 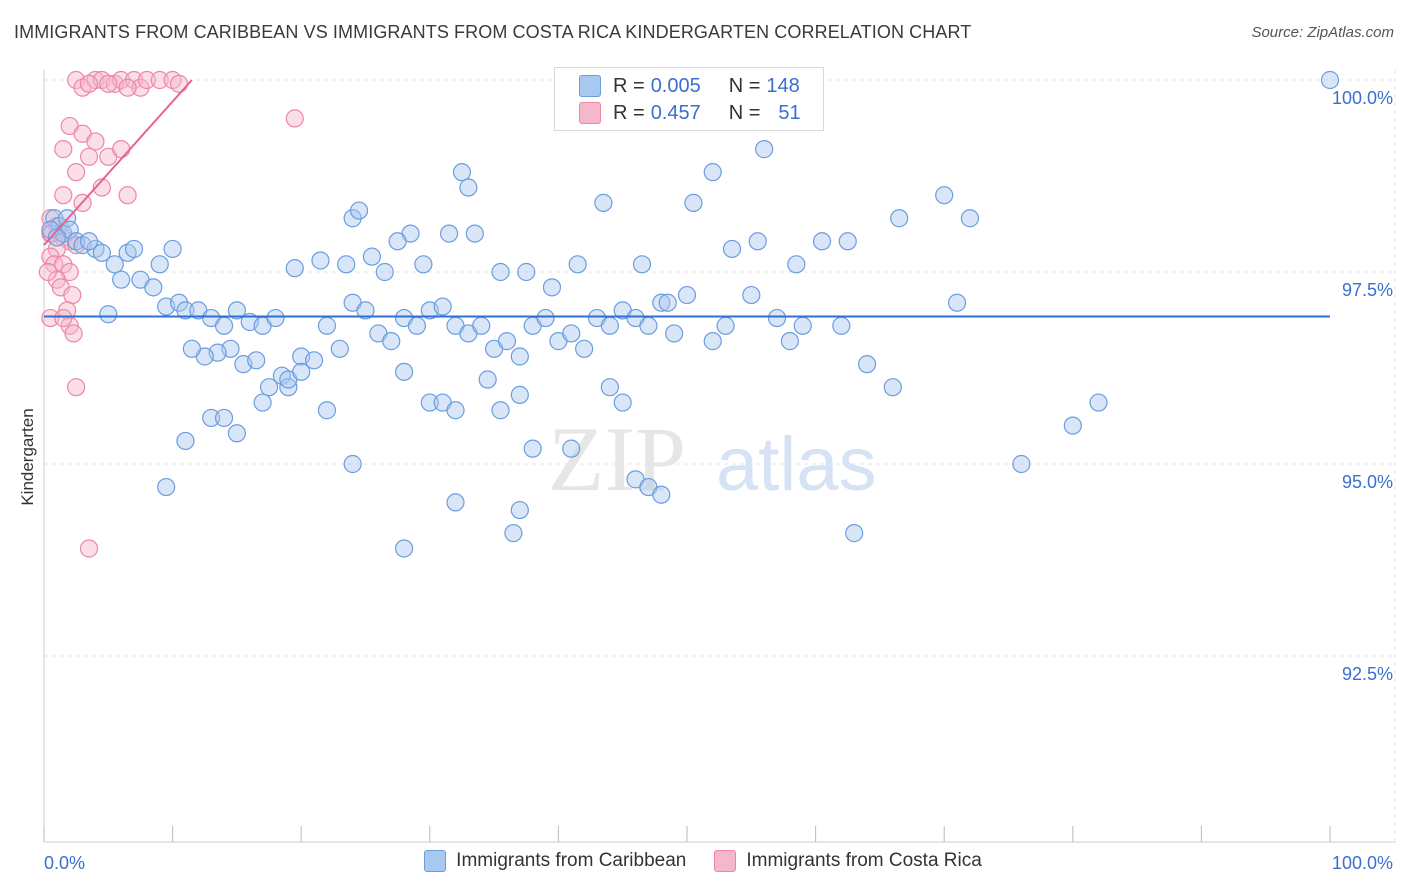 What do you see at coordinates (725, 861) in the screenshot?
I see `legend-swatch-costa-rica` at bounding box center [725, 861].